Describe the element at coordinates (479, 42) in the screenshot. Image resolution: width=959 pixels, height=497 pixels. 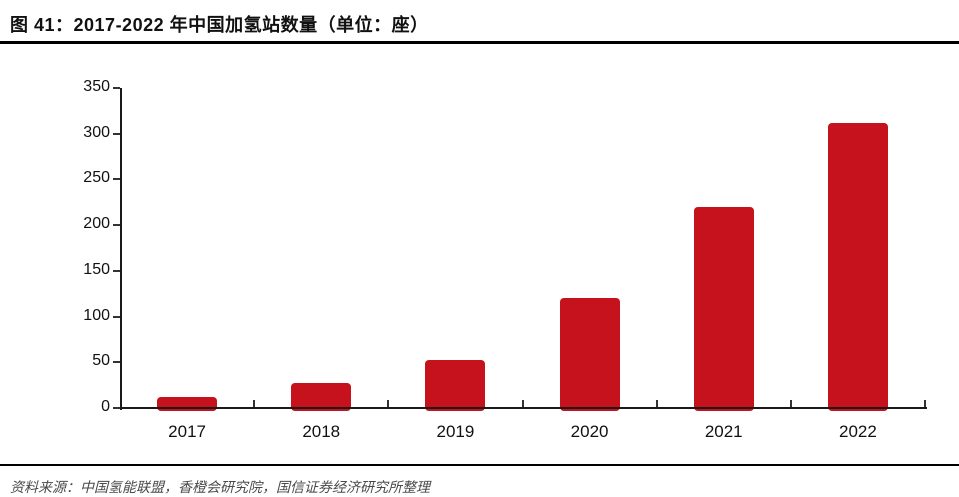
I see `title-divider-line` at that location.